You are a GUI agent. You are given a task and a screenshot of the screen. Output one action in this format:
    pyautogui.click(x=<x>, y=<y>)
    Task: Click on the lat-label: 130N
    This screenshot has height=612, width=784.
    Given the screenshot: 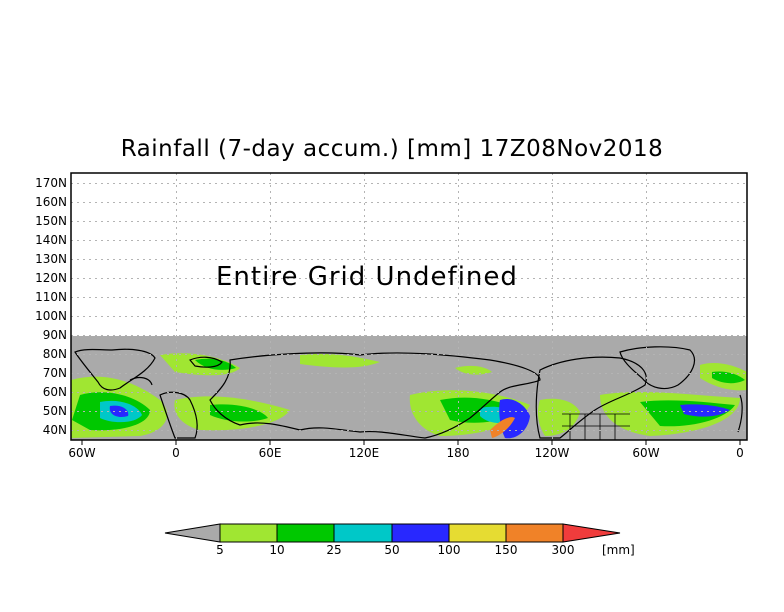 What is the action you would take?
    pyautogui.click(x=51, y=259)
    